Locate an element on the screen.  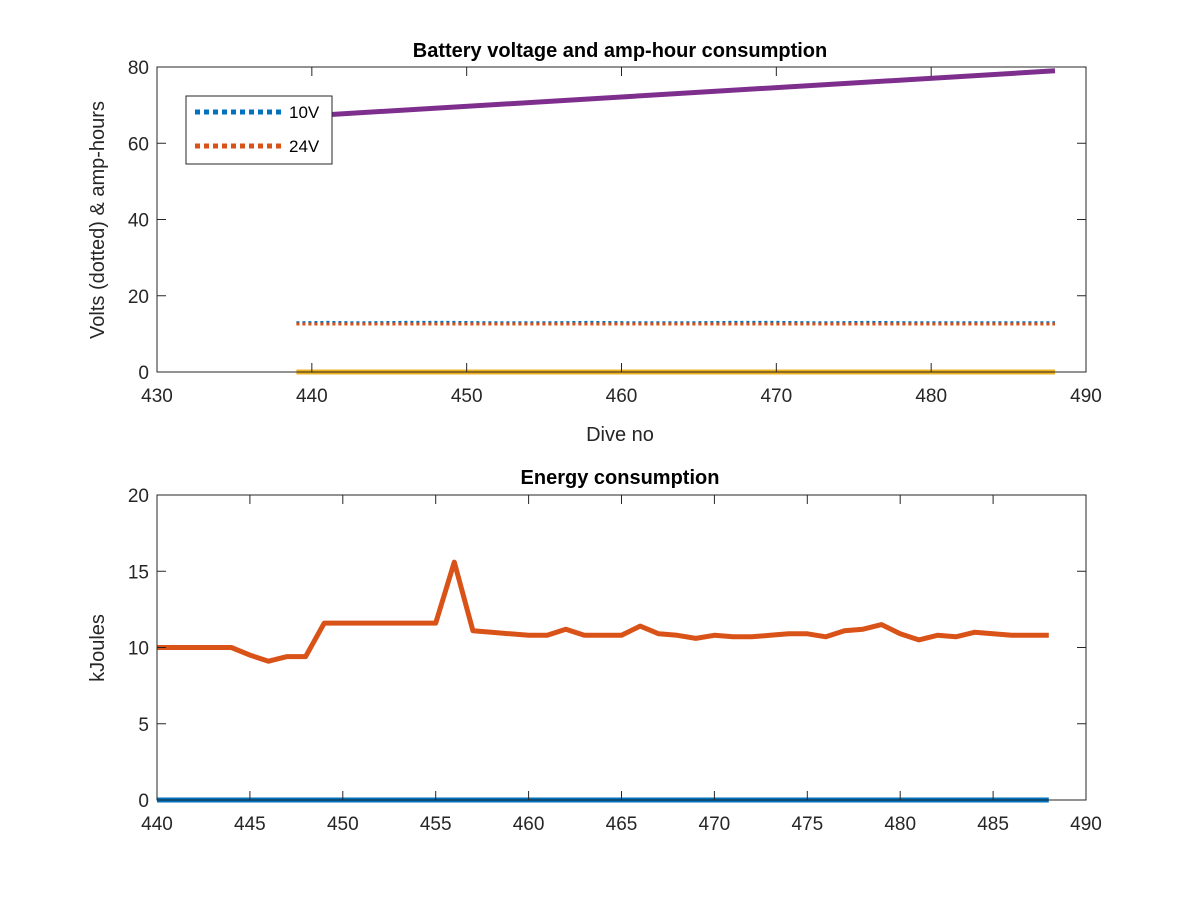
energy-chart-x-tick-label: 485 is located at coordinates (993, 824).